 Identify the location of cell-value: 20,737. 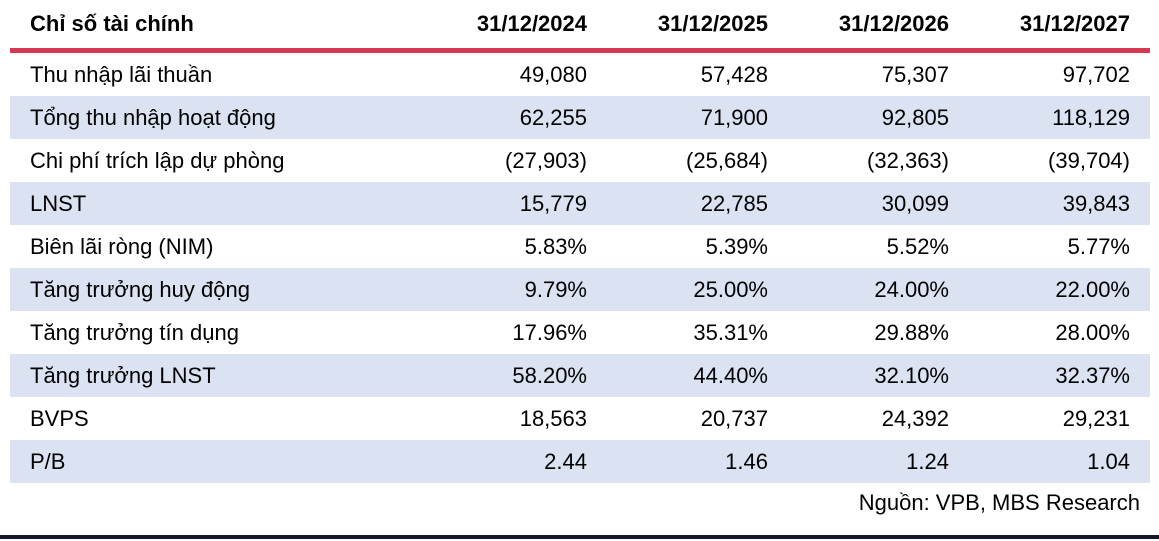
(734, 418).